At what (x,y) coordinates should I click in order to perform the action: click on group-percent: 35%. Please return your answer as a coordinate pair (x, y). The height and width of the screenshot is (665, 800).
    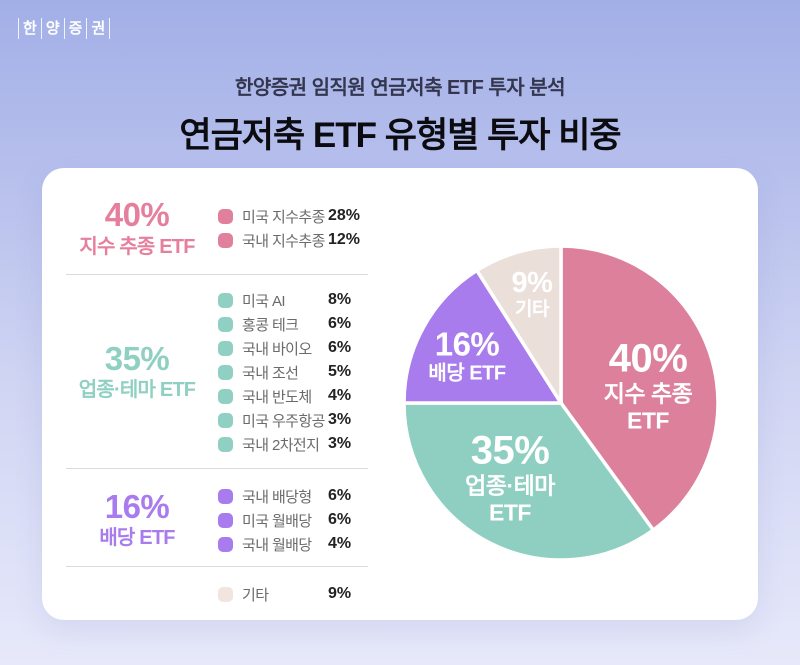
    Looking at the image, I should click on (137, 358).